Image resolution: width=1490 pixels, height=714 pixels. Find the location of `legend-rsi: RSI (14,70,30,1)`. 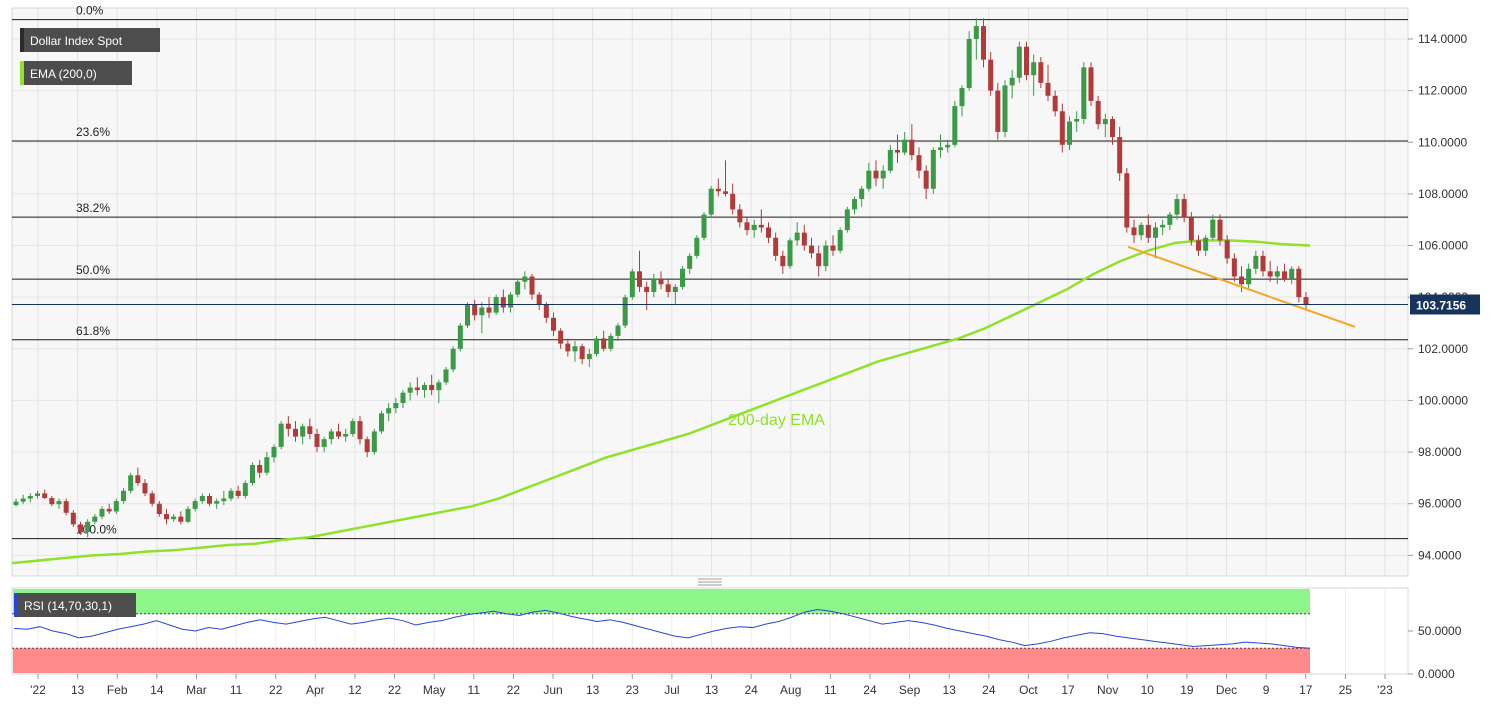

legend-rsi: RSI (14,70,30,1) is located at coordinates (75, 605).